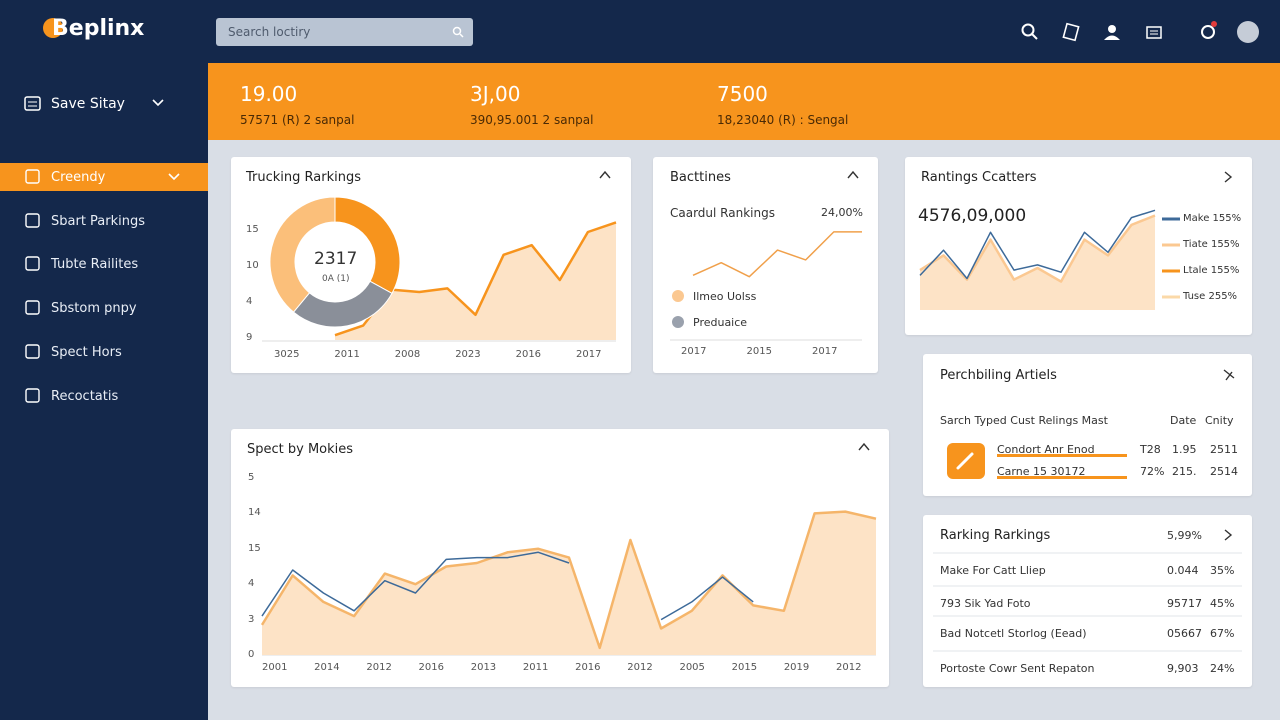  Describe the element at coordinates (252, 265) in the screenshot. I see `y-axis-label: 10` at that location.